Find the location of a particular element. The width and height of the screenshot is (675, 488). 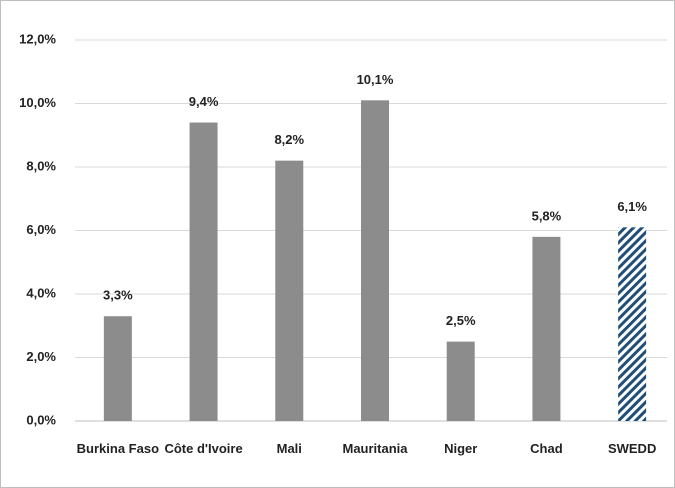

value-label: 6,1% is located at coordinates (632, 206).